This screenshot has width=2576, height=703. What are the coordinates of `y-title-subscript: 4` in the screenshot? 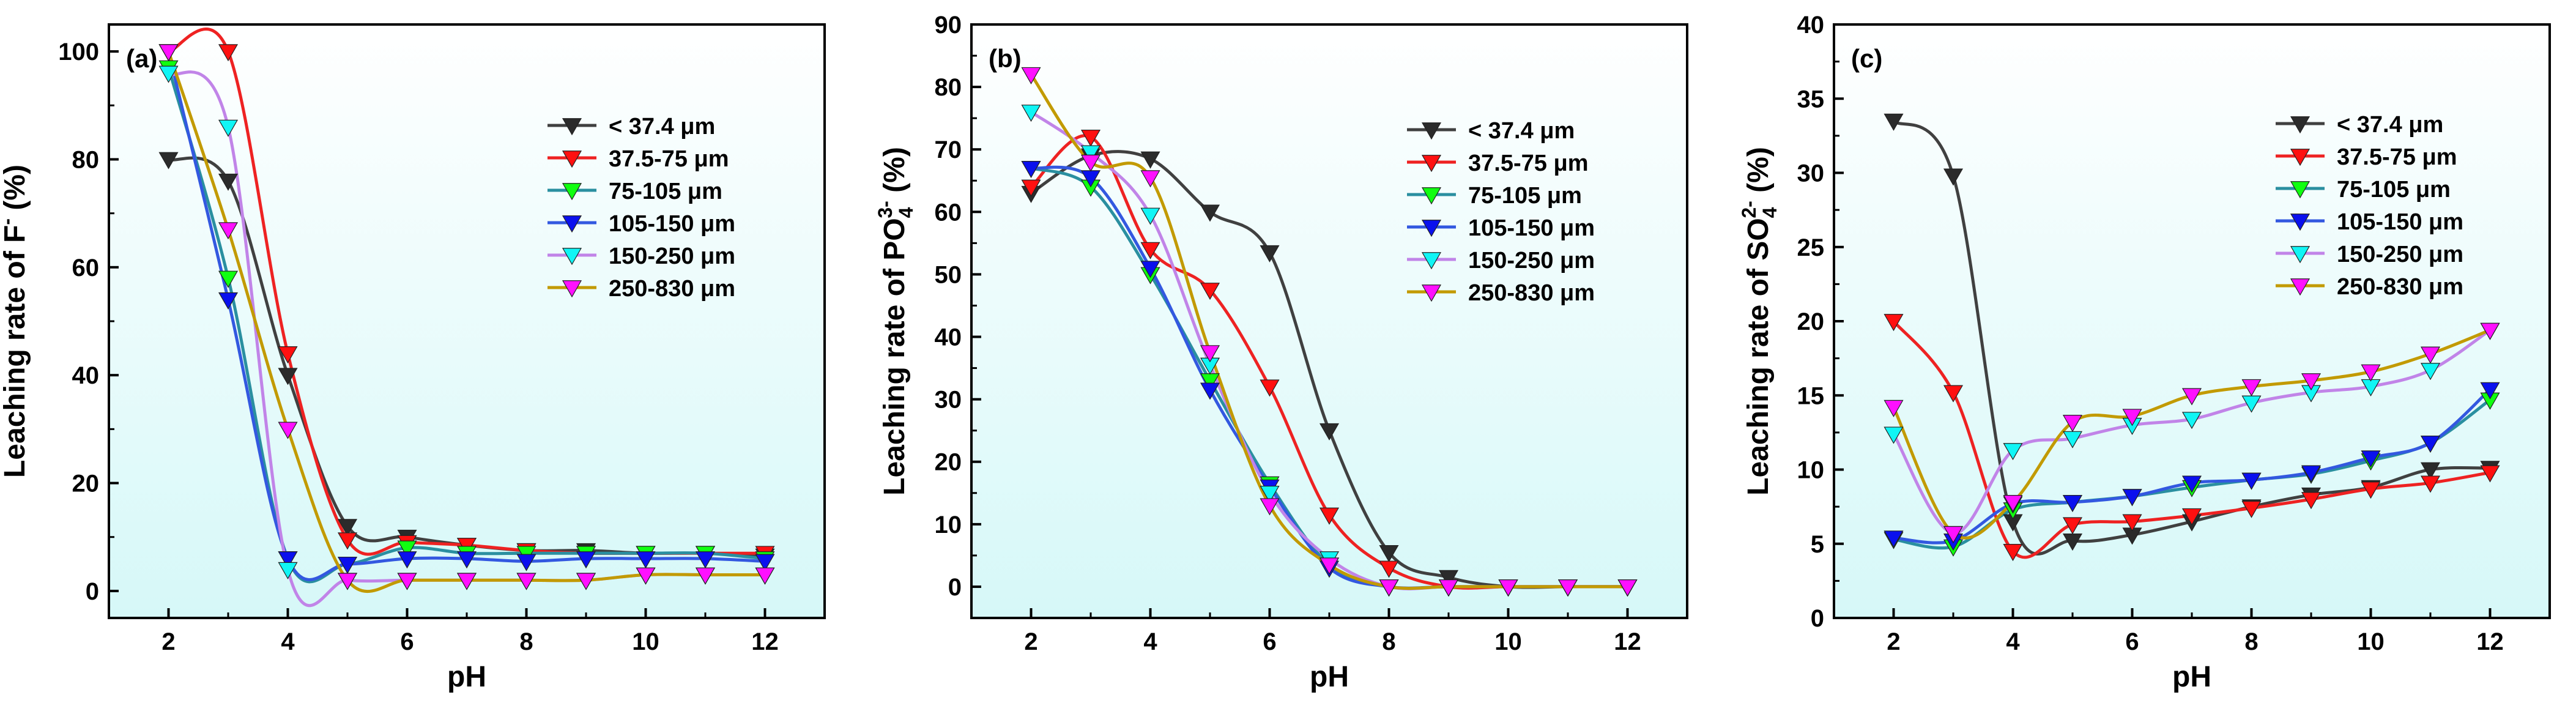 It's located at (1770, 213).